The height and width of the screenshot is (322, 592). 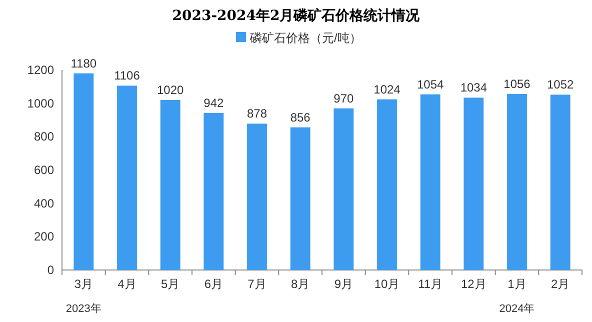 What do you see at coordinates (517, 84) in the screenshot?
I see `data-label: 1056` at bounding box center [517, 84].